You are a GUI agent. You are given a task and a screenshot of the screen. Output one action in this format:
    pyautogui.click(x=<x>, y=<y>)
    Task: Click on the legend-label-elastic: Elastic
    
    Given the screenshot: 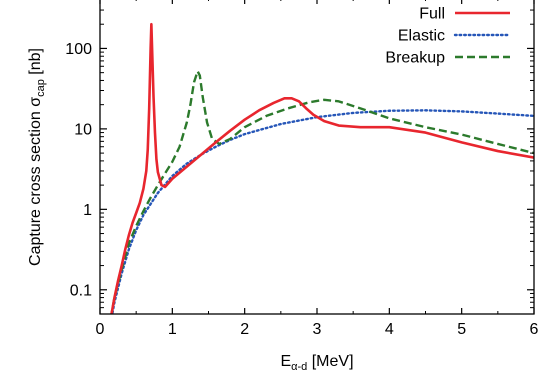 What is the action you would take?
    pyautogui.click(x=421, y=36)
    